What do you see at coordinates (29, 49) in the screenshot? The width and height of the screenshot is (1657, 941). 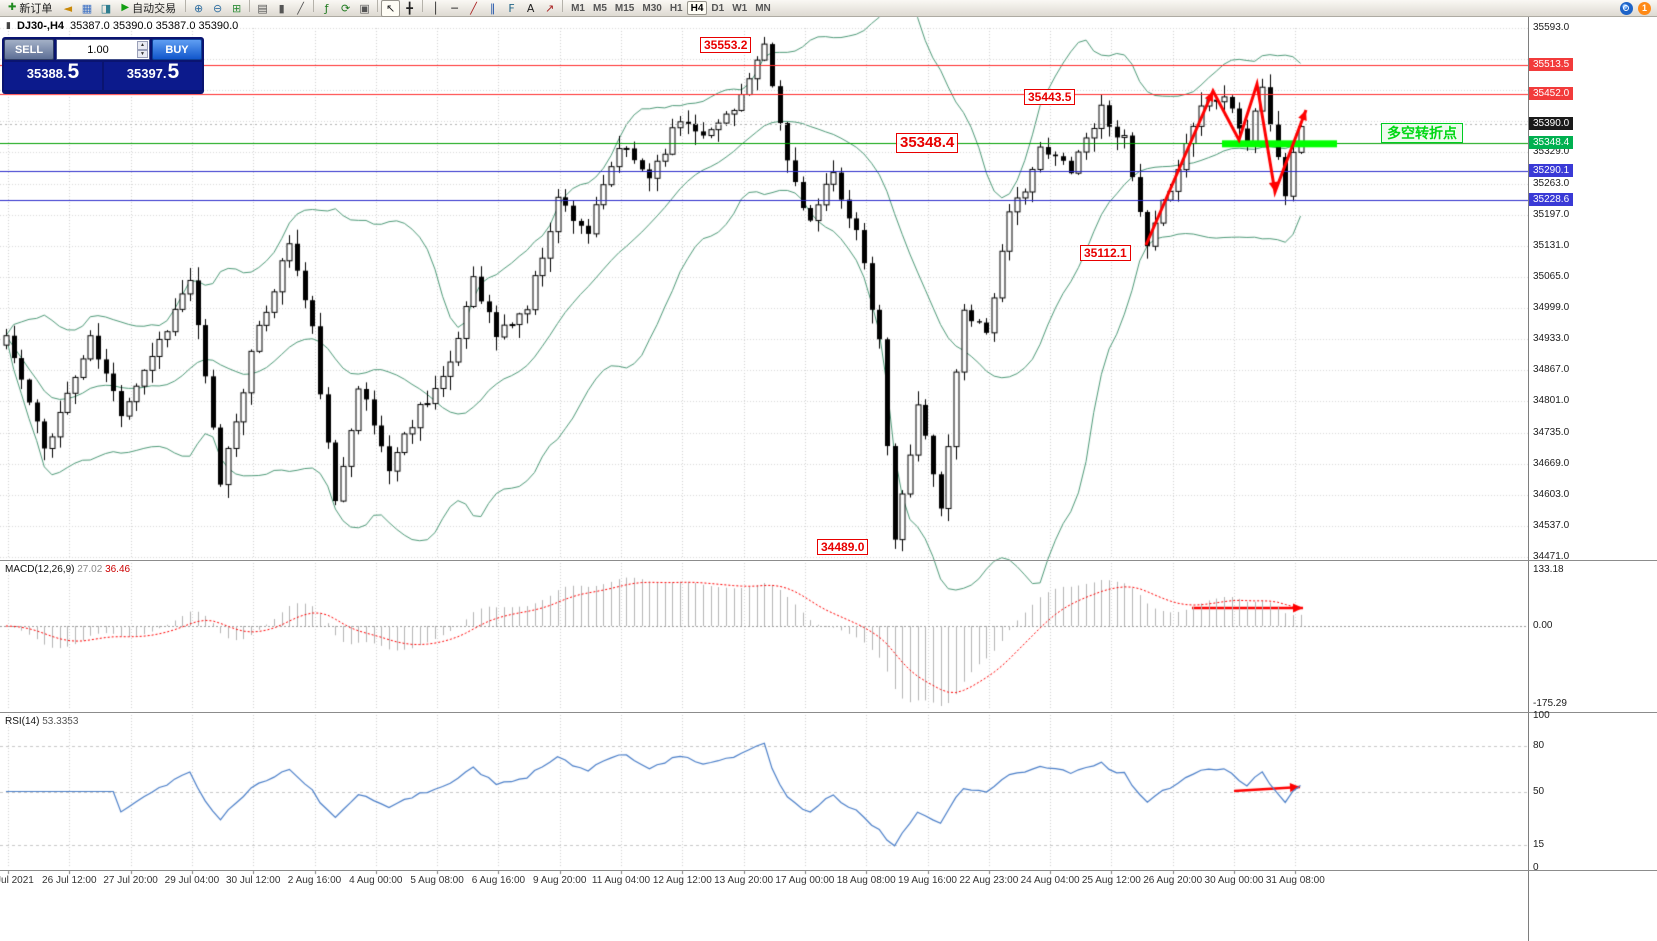 I see `sell-button: SELL` at bounding box center [29, 49].